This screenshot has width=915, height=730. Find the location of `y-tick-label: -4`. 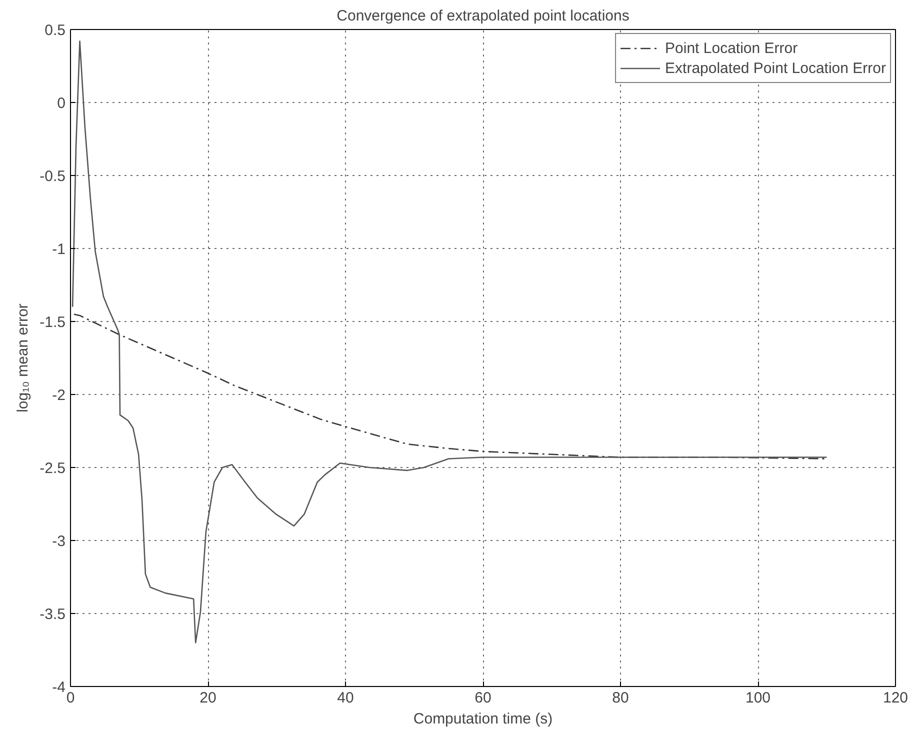

y-tick-label: -4 is located at coordinates (59, 687).